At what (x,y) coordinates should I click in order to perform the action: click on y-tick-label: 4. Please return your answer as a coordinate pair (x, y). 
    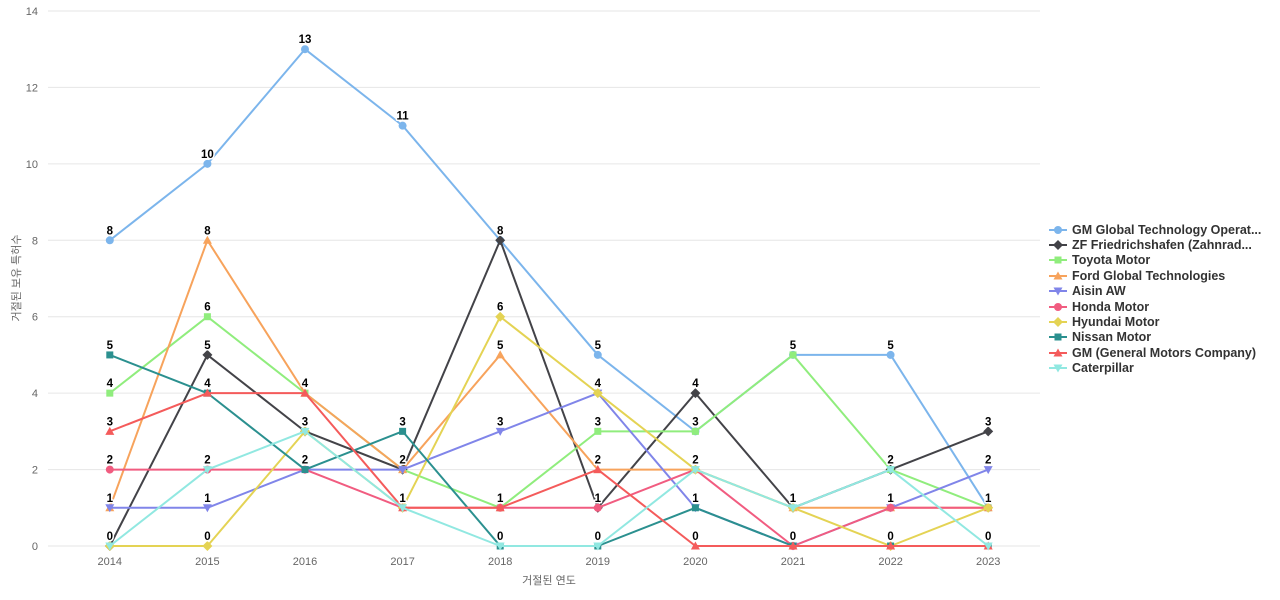
    Looking at the image, I should click on (35, 394).